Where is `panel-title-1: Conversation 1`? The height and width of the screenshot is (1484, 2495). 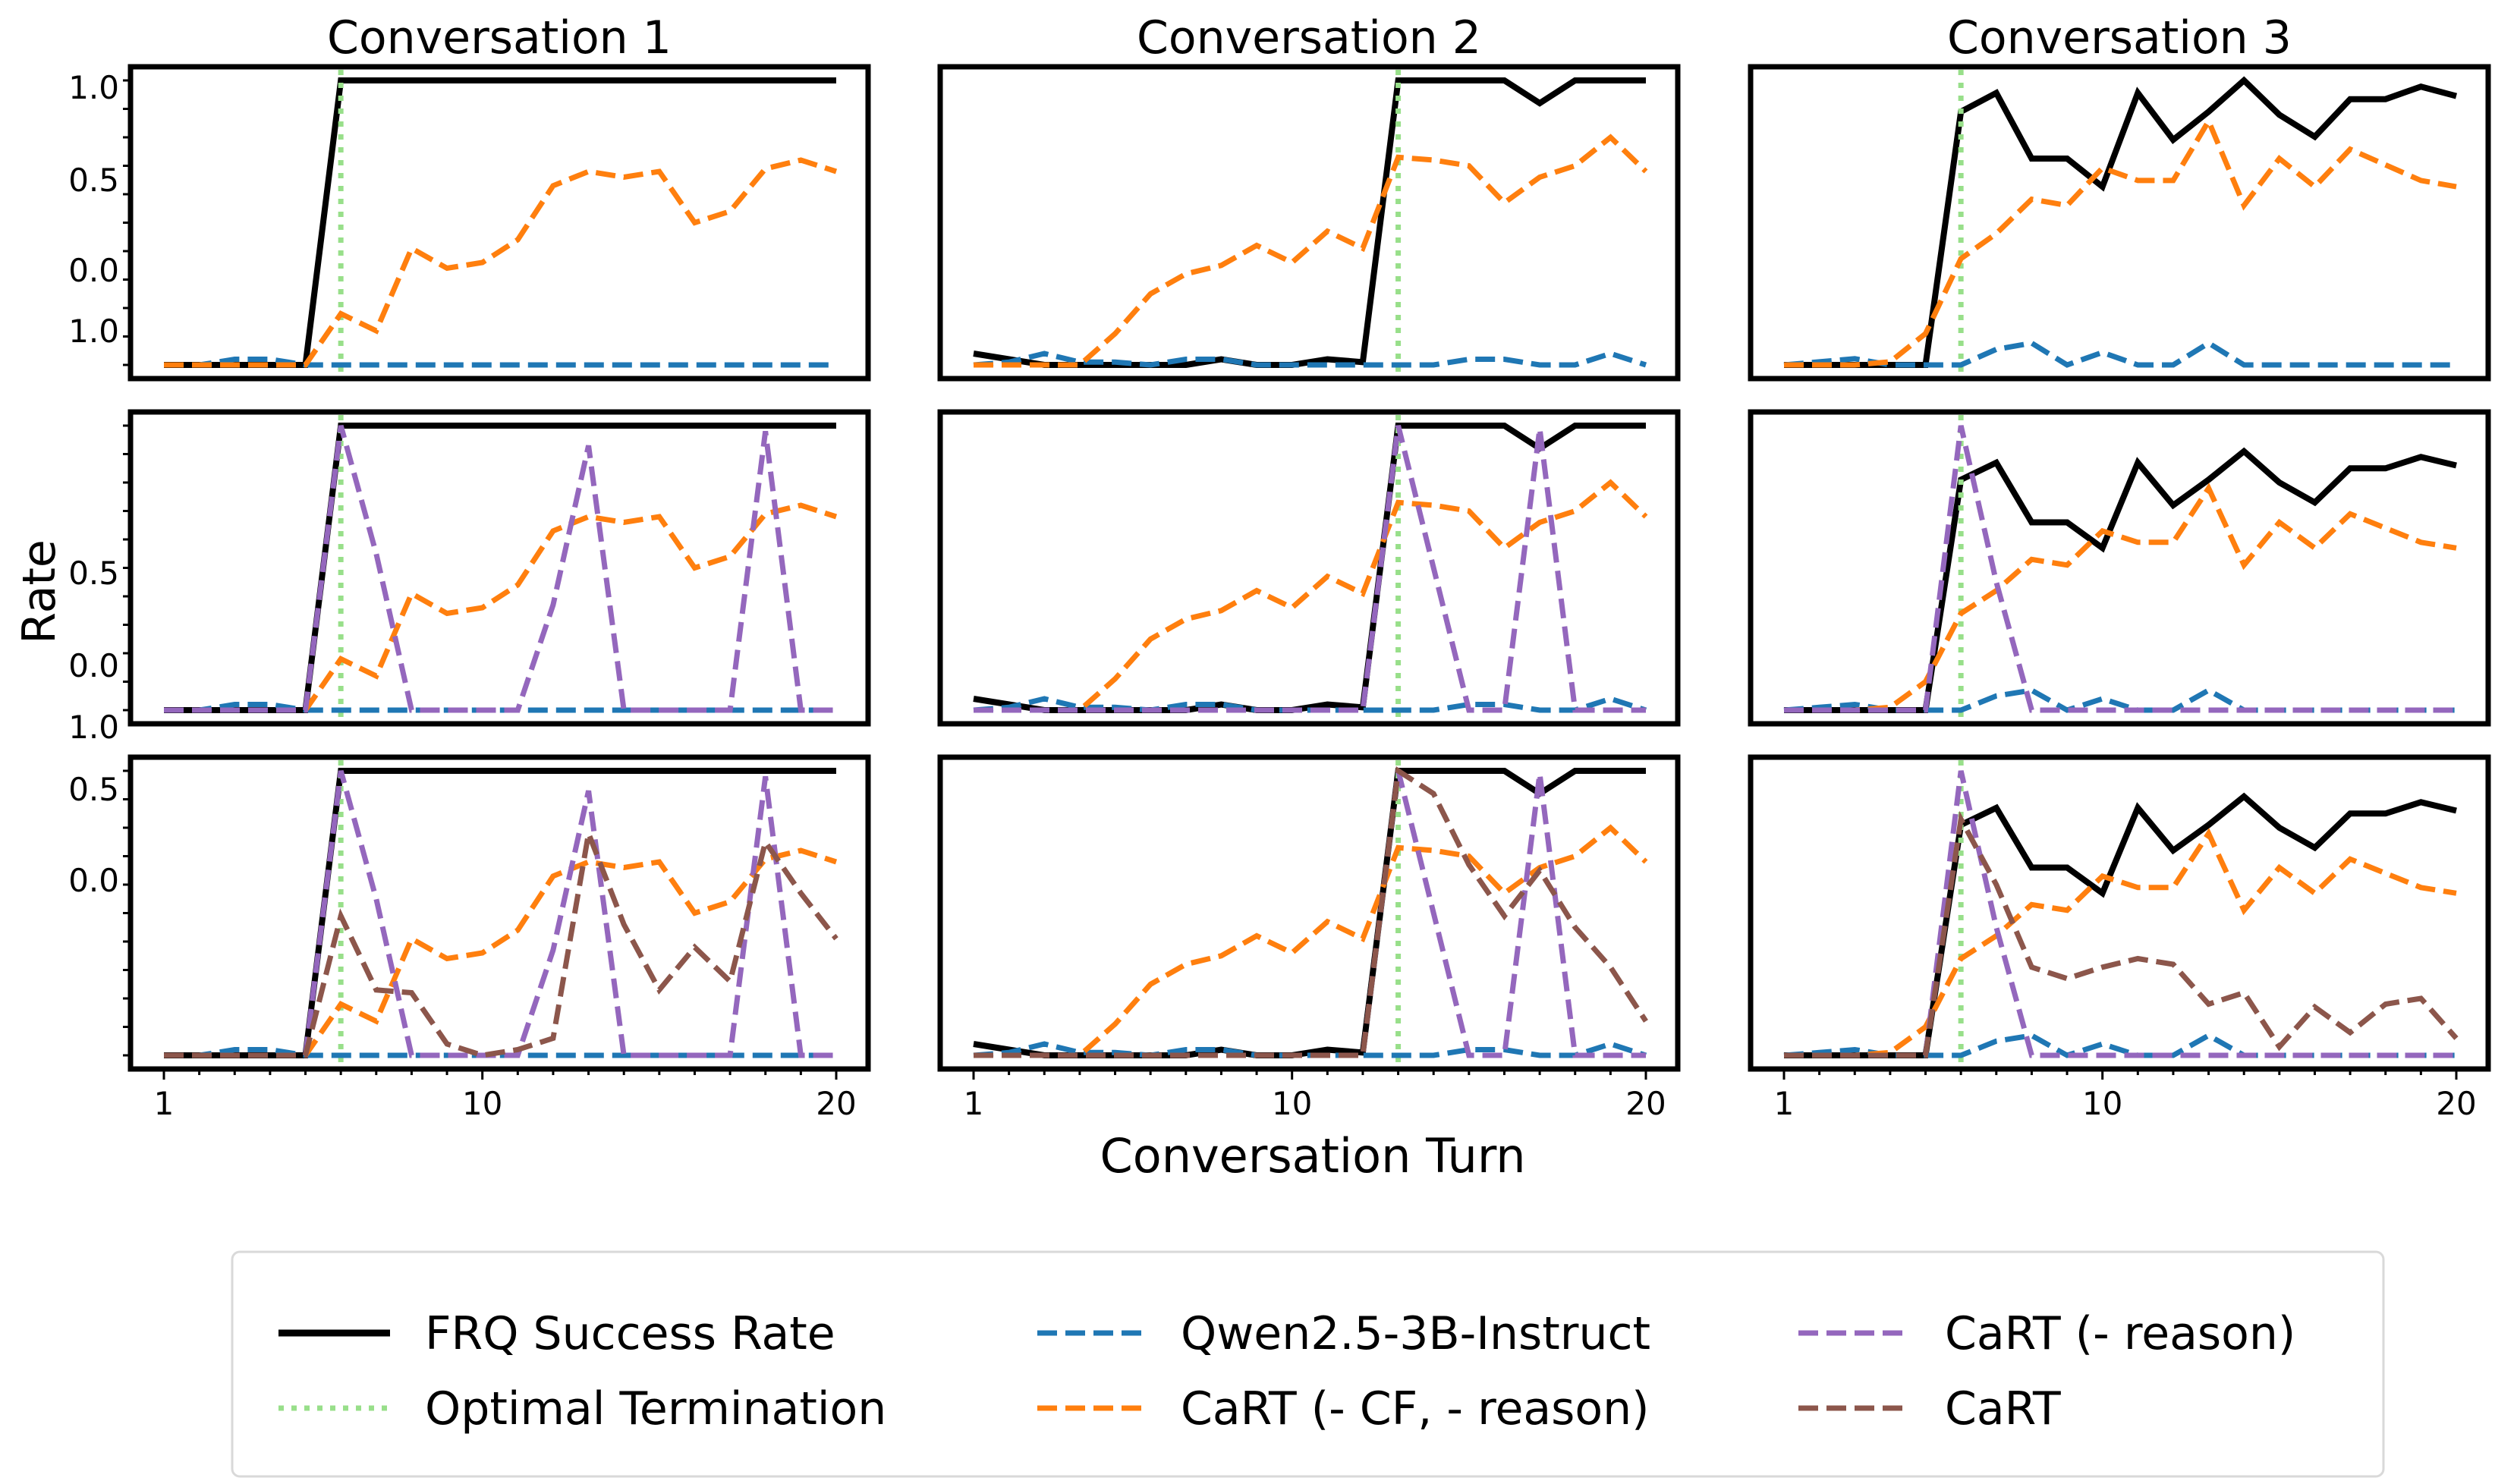 panel-title-1: Conversation 1 is located at coordinates (499, 37).